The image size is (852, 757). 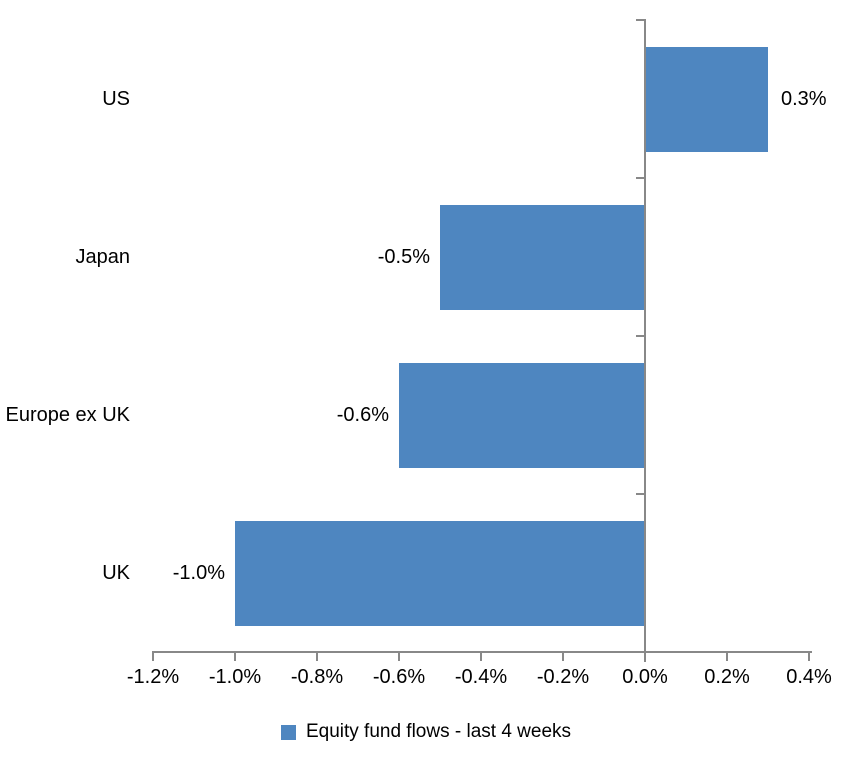 I want to click on x-tick-label: -0.4%, so click(x=481, y=677).